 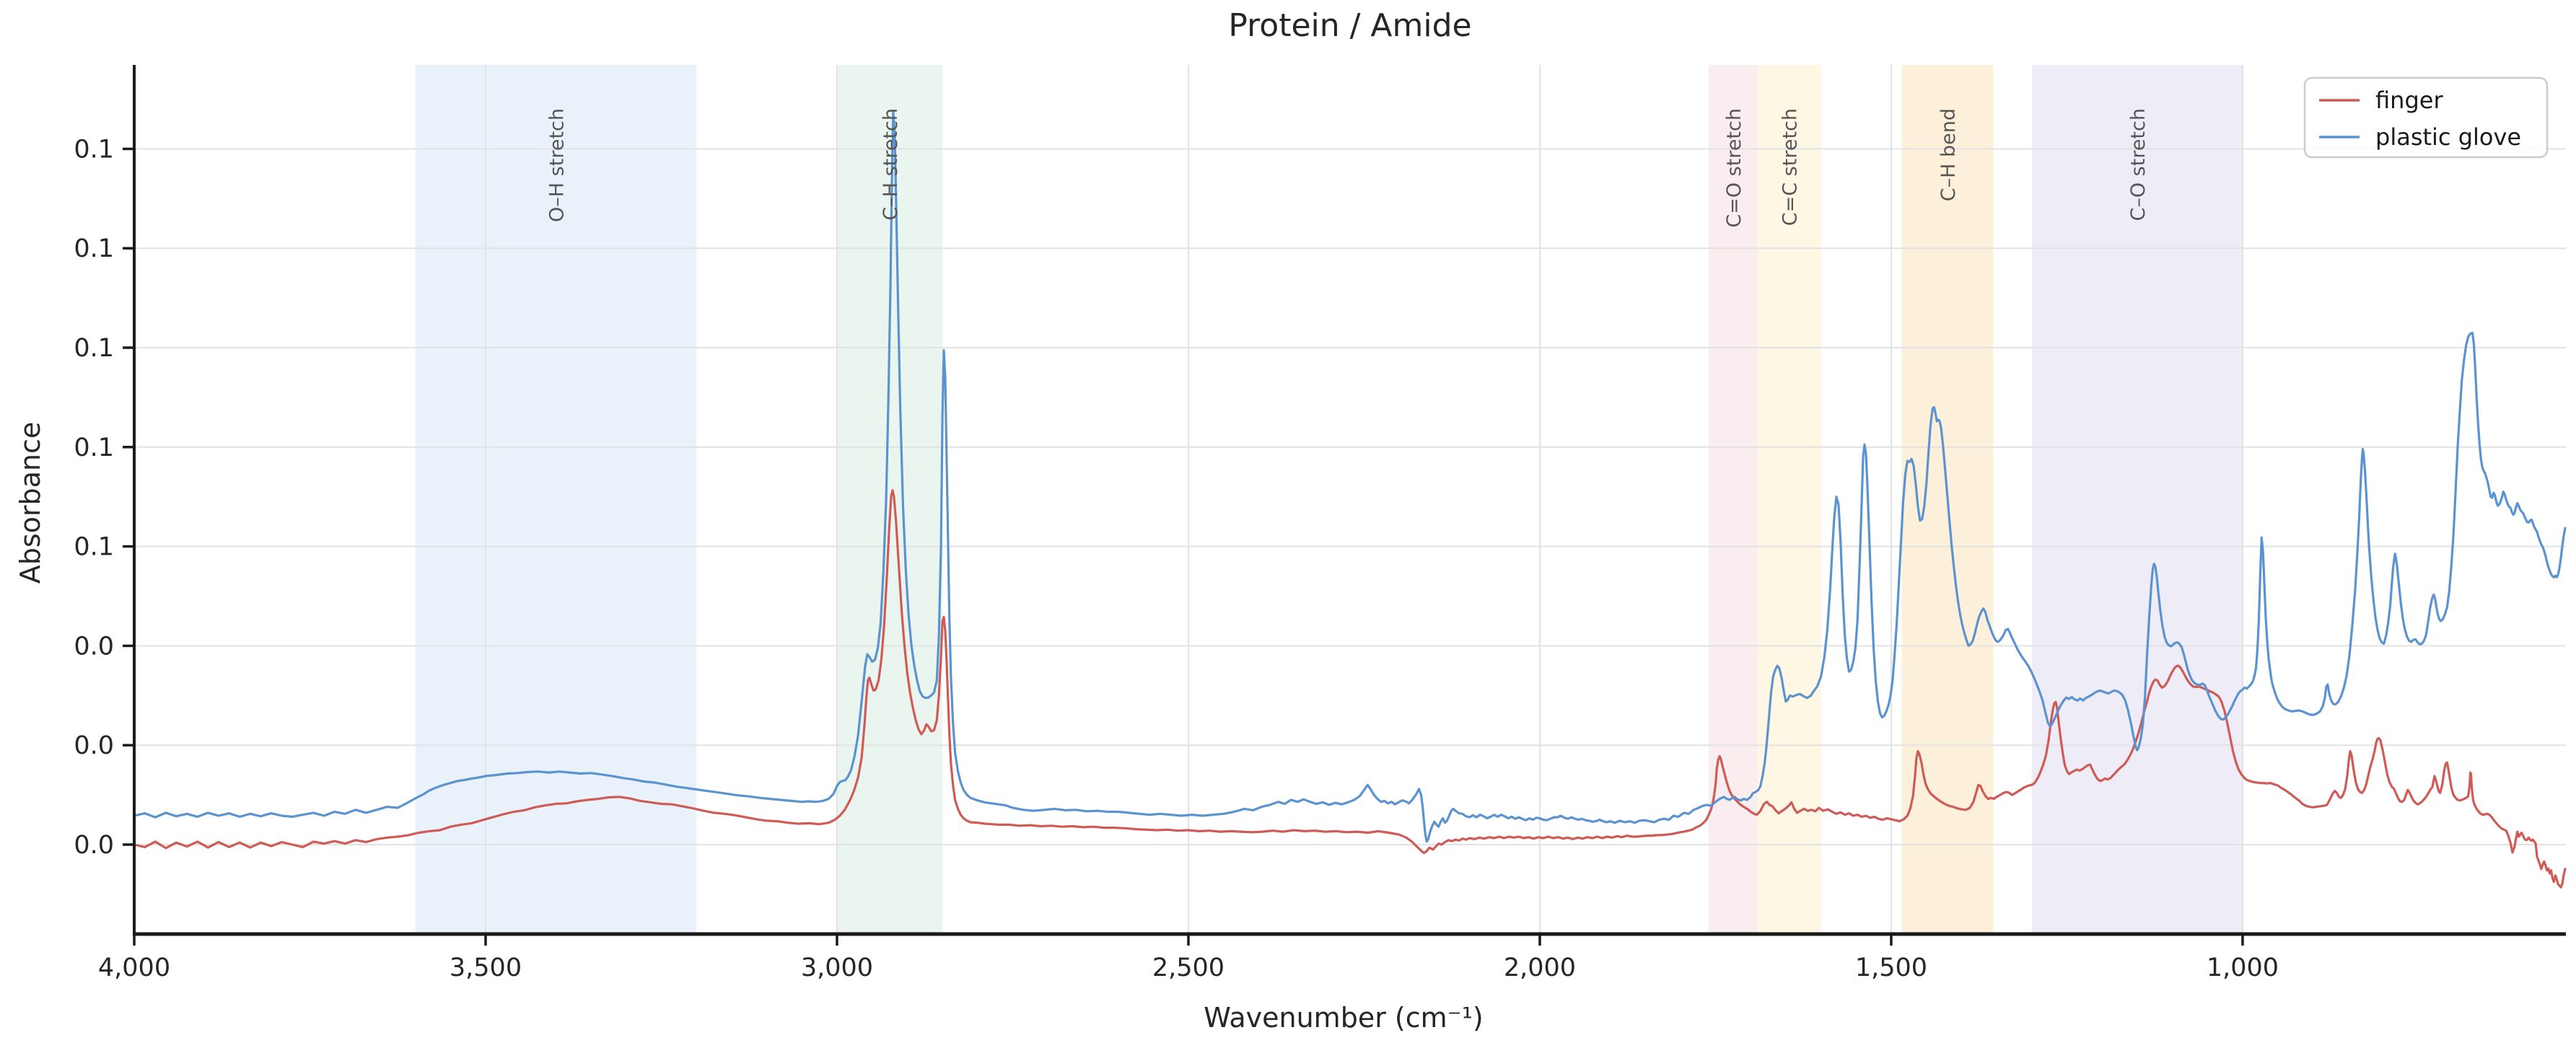 What do you see at coordinates (2448, 137) in the screenshot?
I see `legend-label-plastic-glove: plastic glove` at bounding box center [2448, 137].